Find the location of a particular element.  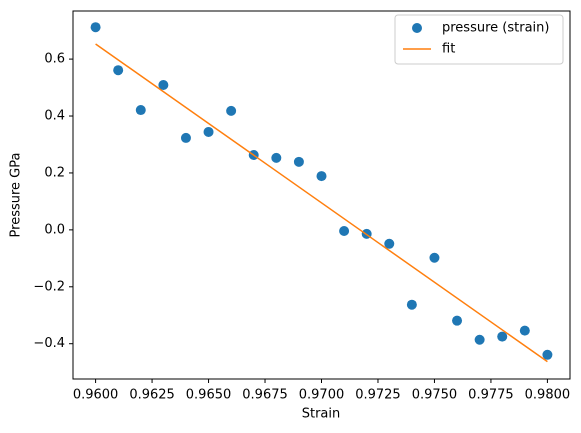

y-tick-label: 0.2 is located at coordinates (54, 172).